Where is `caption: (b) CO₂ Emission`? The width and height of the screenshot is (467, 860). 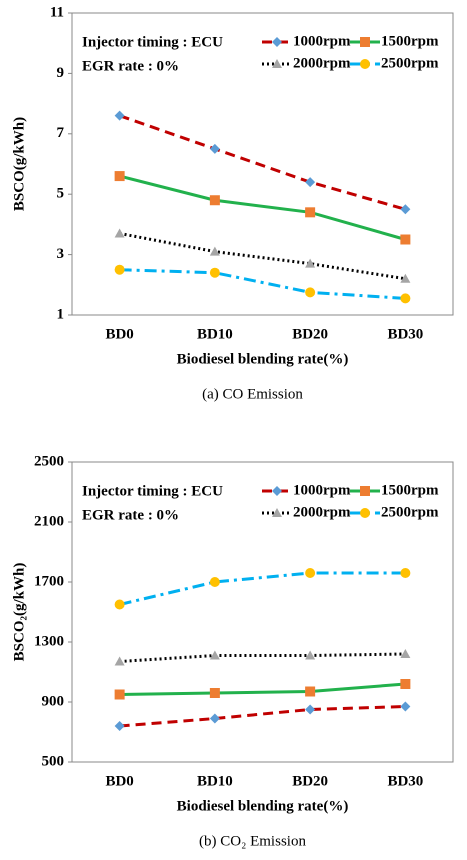 caption: (b) CO₂ Emission is located at coordinates (252, 841).